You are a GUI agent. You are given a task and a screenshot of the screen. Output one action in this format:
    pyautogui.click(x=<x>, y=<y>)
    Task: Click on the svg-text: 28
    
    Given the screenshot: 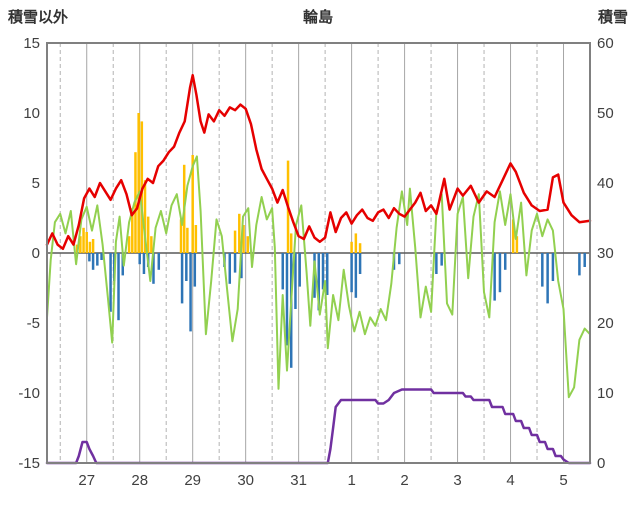 What is the action you would take?
    pyautogui.click(x=139, y=480)
    